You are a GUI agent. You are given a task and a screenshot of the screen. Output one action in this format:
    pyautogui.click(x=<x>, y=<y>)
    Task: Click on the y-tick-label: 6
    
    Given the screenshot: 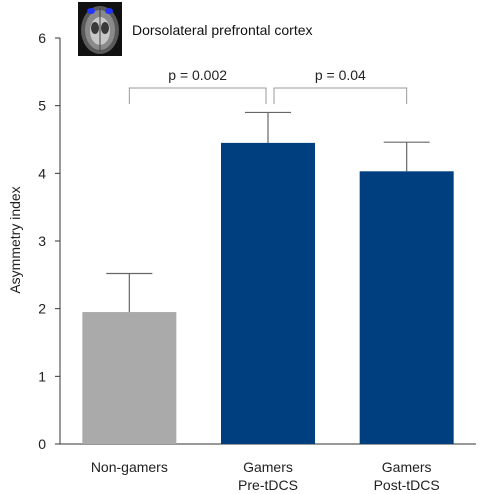 What is the action you would take?
    pyautogui.click(x=42, y=38)
    